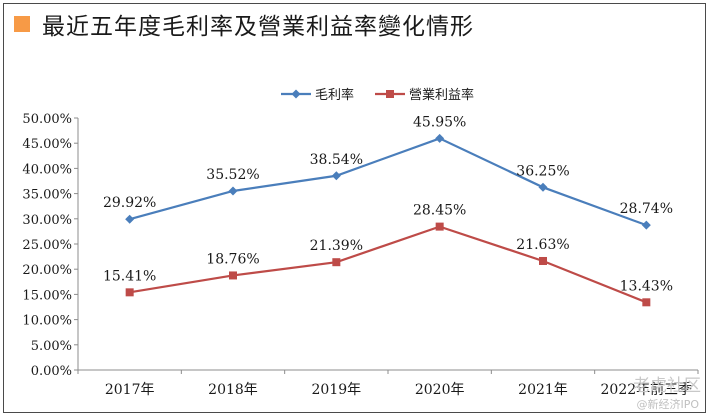 The width and height of the screenshot is (711, 418). Describe the element at coordinates (336, 246) in the screenshot. I see `data-label: 21.39%` at that location.